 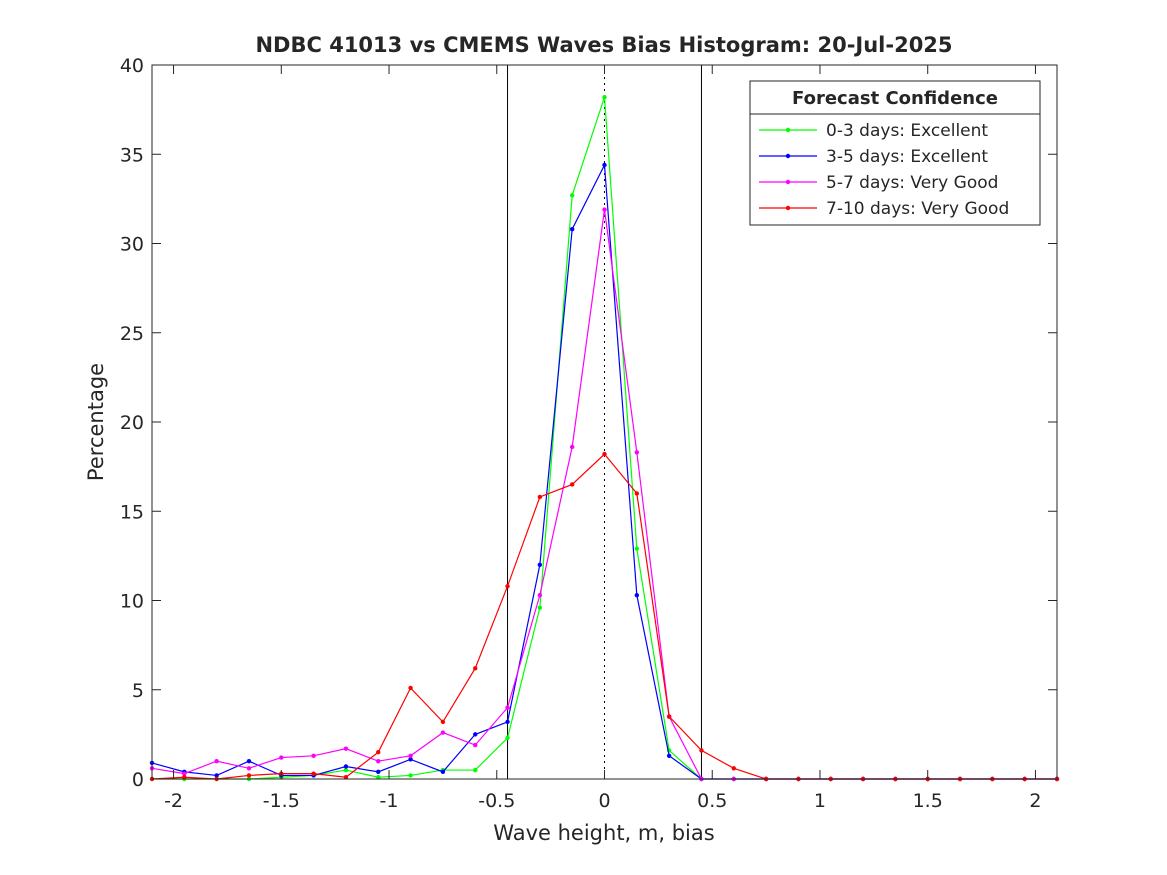 I want to click on y-tick-label: 5, so click(x=138, y=691).